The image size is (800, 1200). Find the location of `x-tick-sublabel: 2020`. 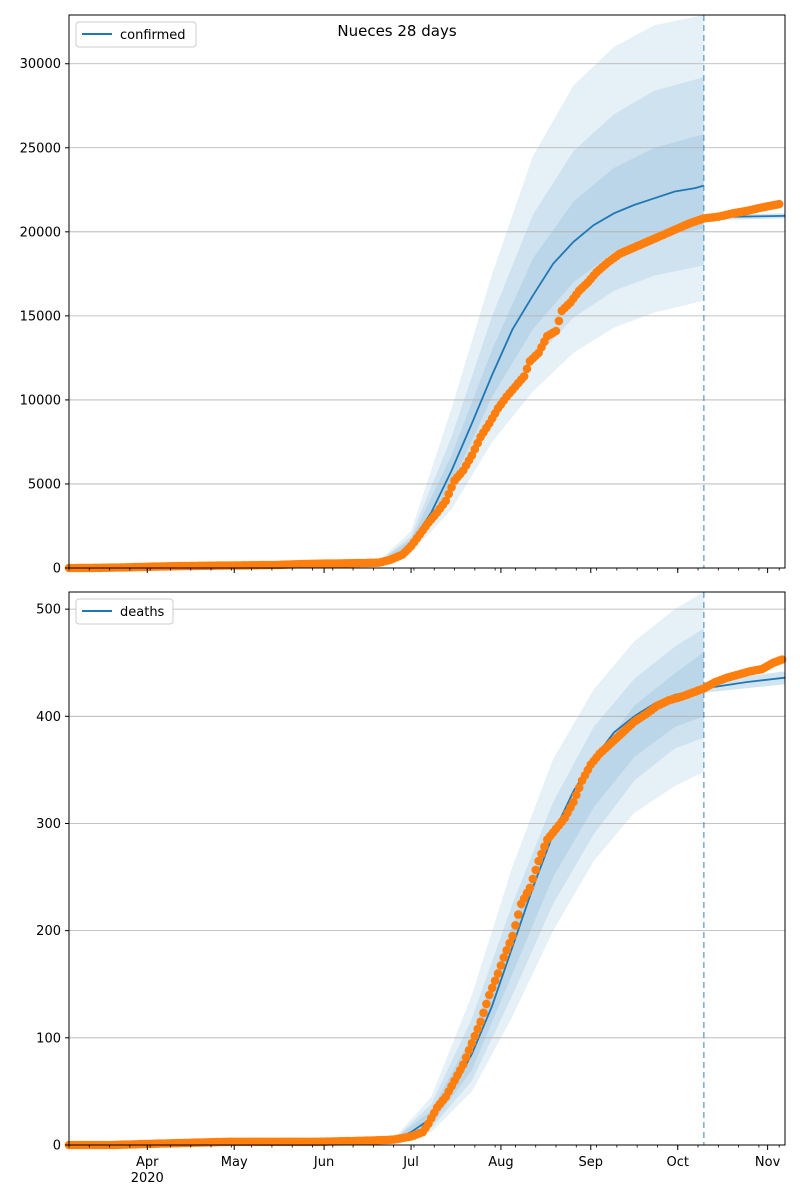

x-tick-sublabel: 2020 is located at coordinates (147, 1178).